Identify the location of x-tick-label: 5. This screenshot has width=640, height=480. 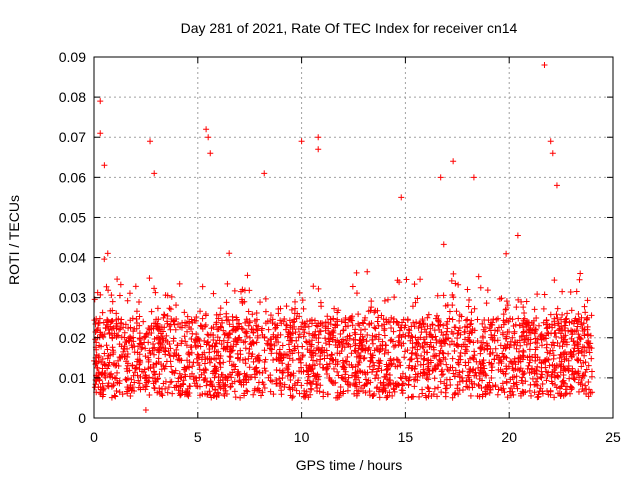
(198, 437).